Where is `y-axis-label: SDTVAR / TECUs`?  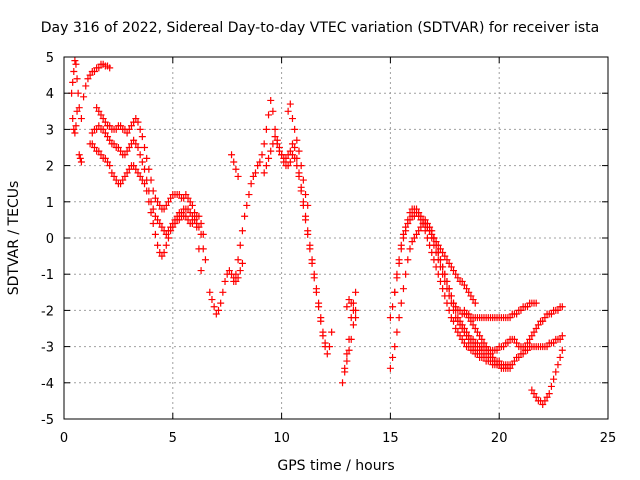 y-axis-label: SDTVAR / TECUs is located at coordinates (14, 238).